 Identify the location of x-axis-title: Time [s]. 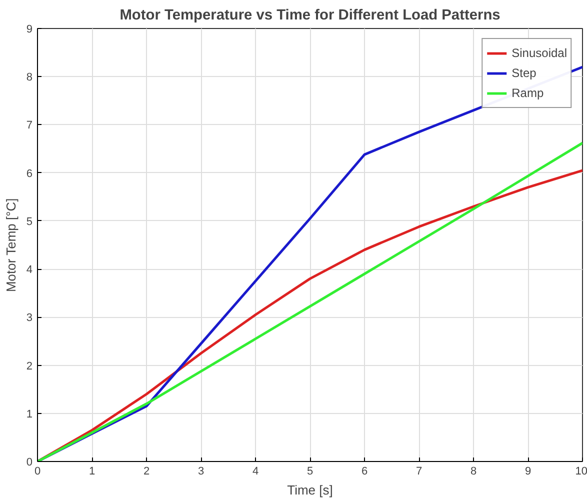
(310, 490).